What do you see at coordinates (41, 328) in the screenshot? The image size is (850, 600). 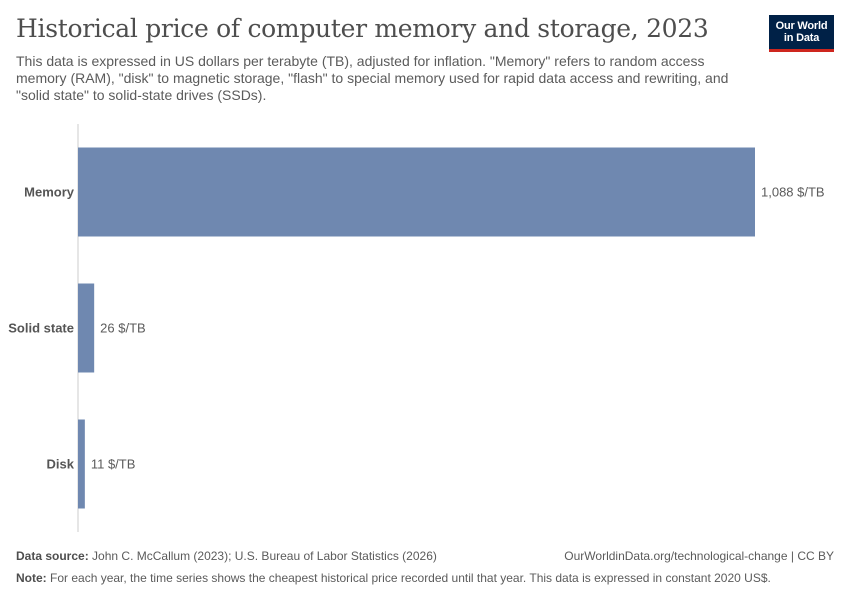 I see `category-label: Solid state` at bounding box center [41, 328].